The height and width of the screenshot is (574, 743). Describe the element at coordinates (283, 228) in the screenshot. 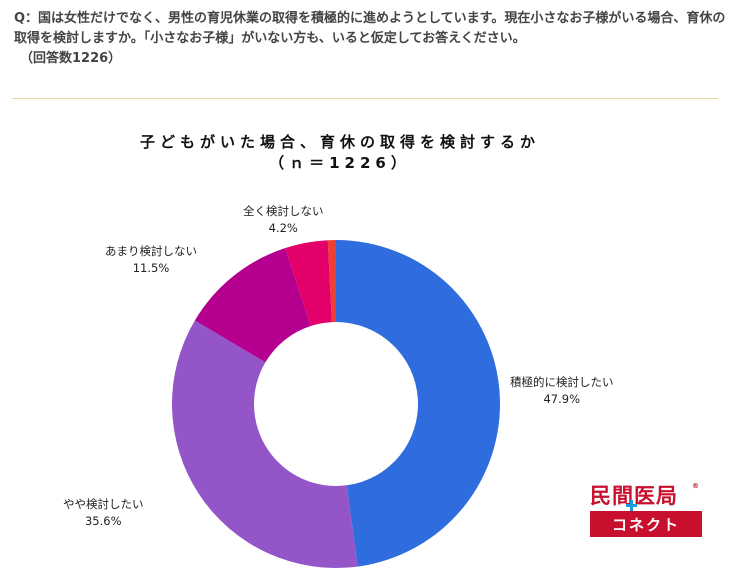

I see `slice-label-value: 4.2%` at that location.